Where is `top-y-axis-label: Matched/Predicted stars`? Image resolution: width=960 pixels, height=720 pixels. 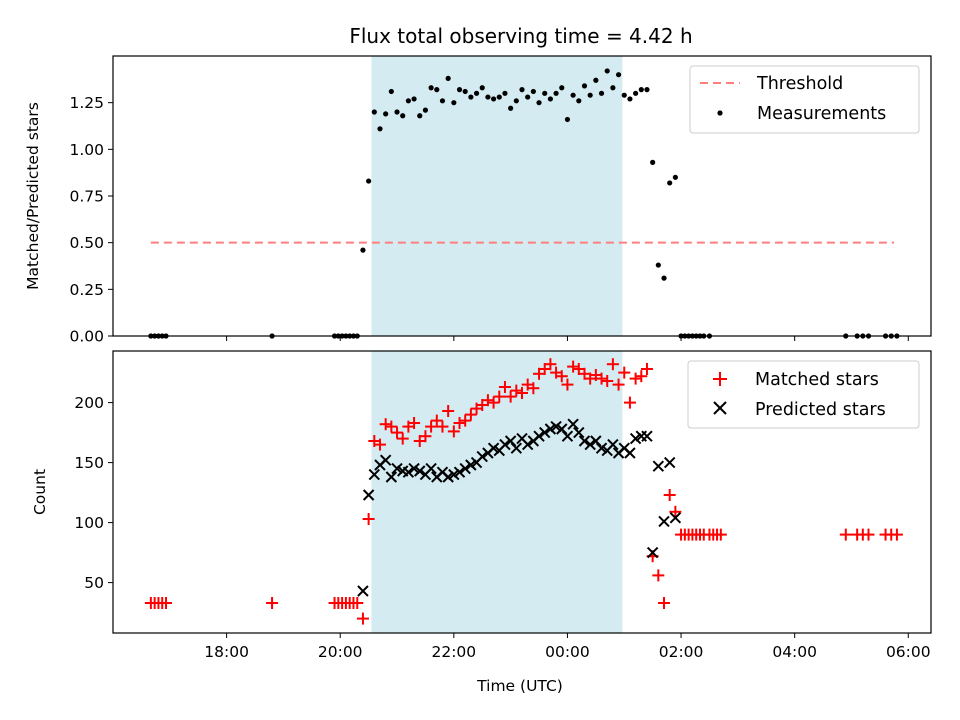
top-y-axis-label: Matched/Predicted stars is located at coordinates (33, 196).